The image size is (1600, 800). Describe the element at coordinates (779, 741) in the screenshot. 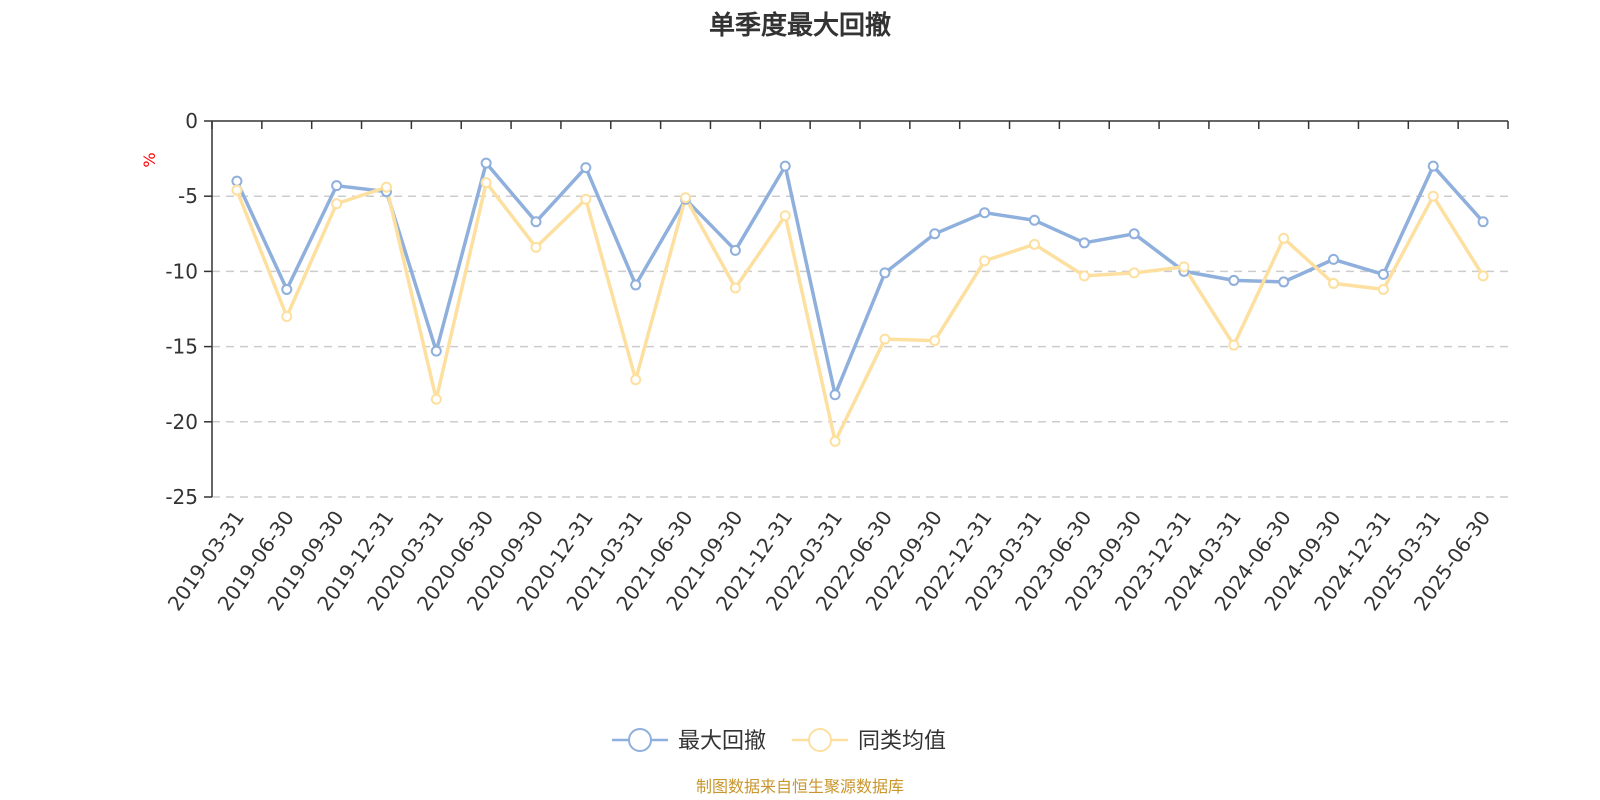

I see `legend: 最大回撤 同类均值` at that location.